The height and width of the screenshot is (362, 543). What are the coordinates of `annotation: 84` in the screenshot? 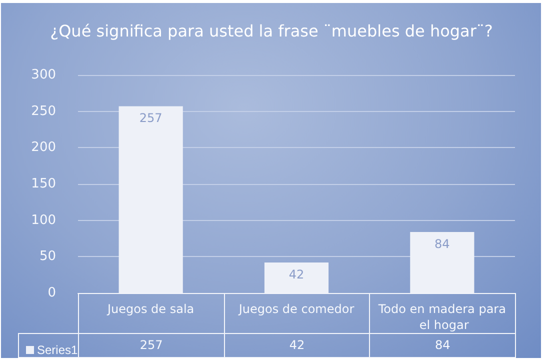 It's located at (442, 243).